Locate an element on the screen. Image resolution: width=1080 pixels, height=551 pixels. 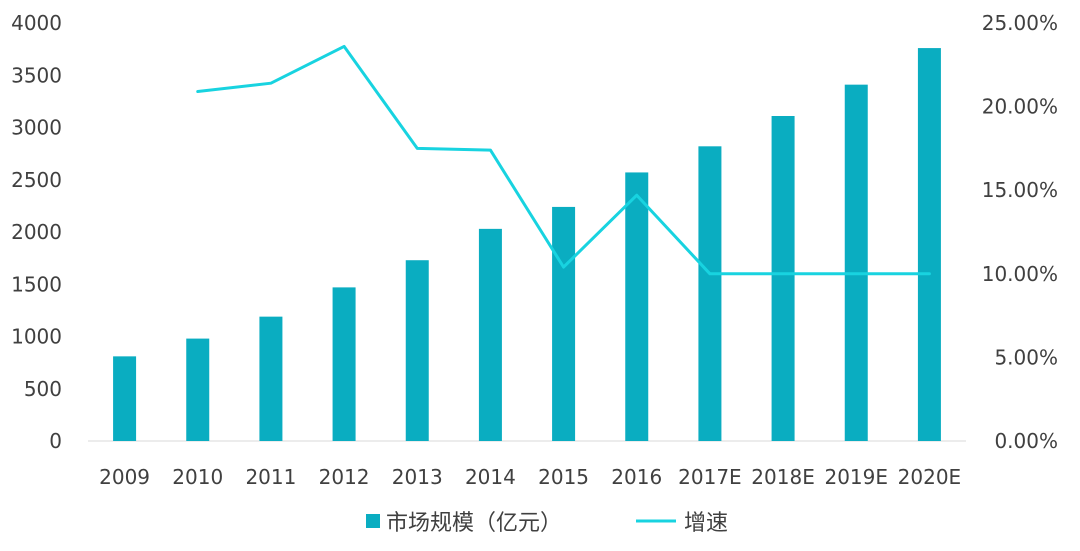
x-tick-label: 2019E is located at coordinates (856, 477).